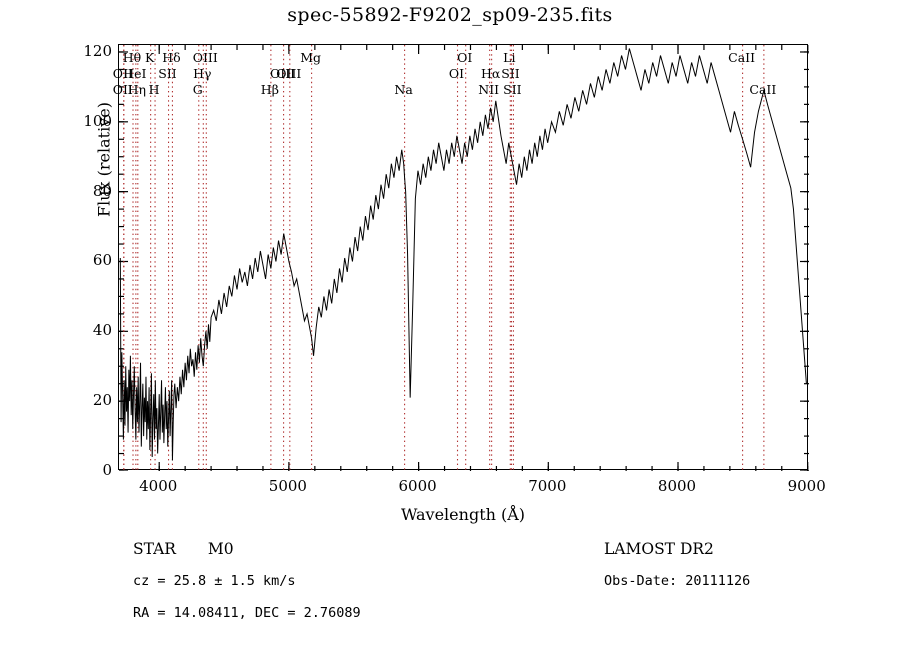  What do you see at coordinates (489, 89) in the screenshot?
I see `line-marker-NII-6548: NII` at bounding box center [489, 89].